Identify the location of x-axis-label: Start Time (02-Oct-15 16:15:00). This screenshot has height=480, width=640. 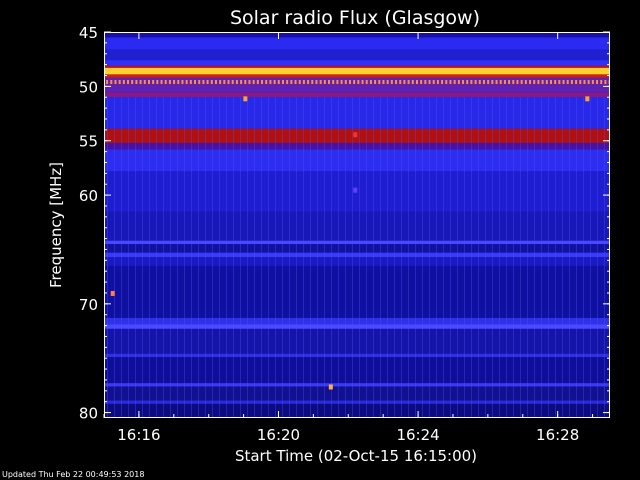
(356, 456).